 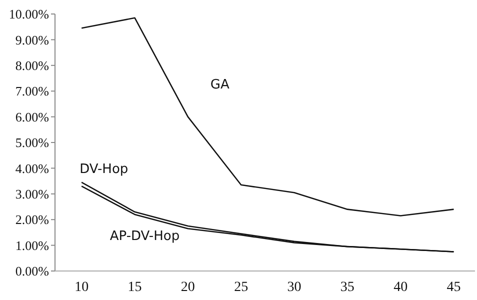 What do you see at coordinates (145, 236) in the screenshot?
I see `series-label: AP-DV-Hop` at bounding box center [145, 236].